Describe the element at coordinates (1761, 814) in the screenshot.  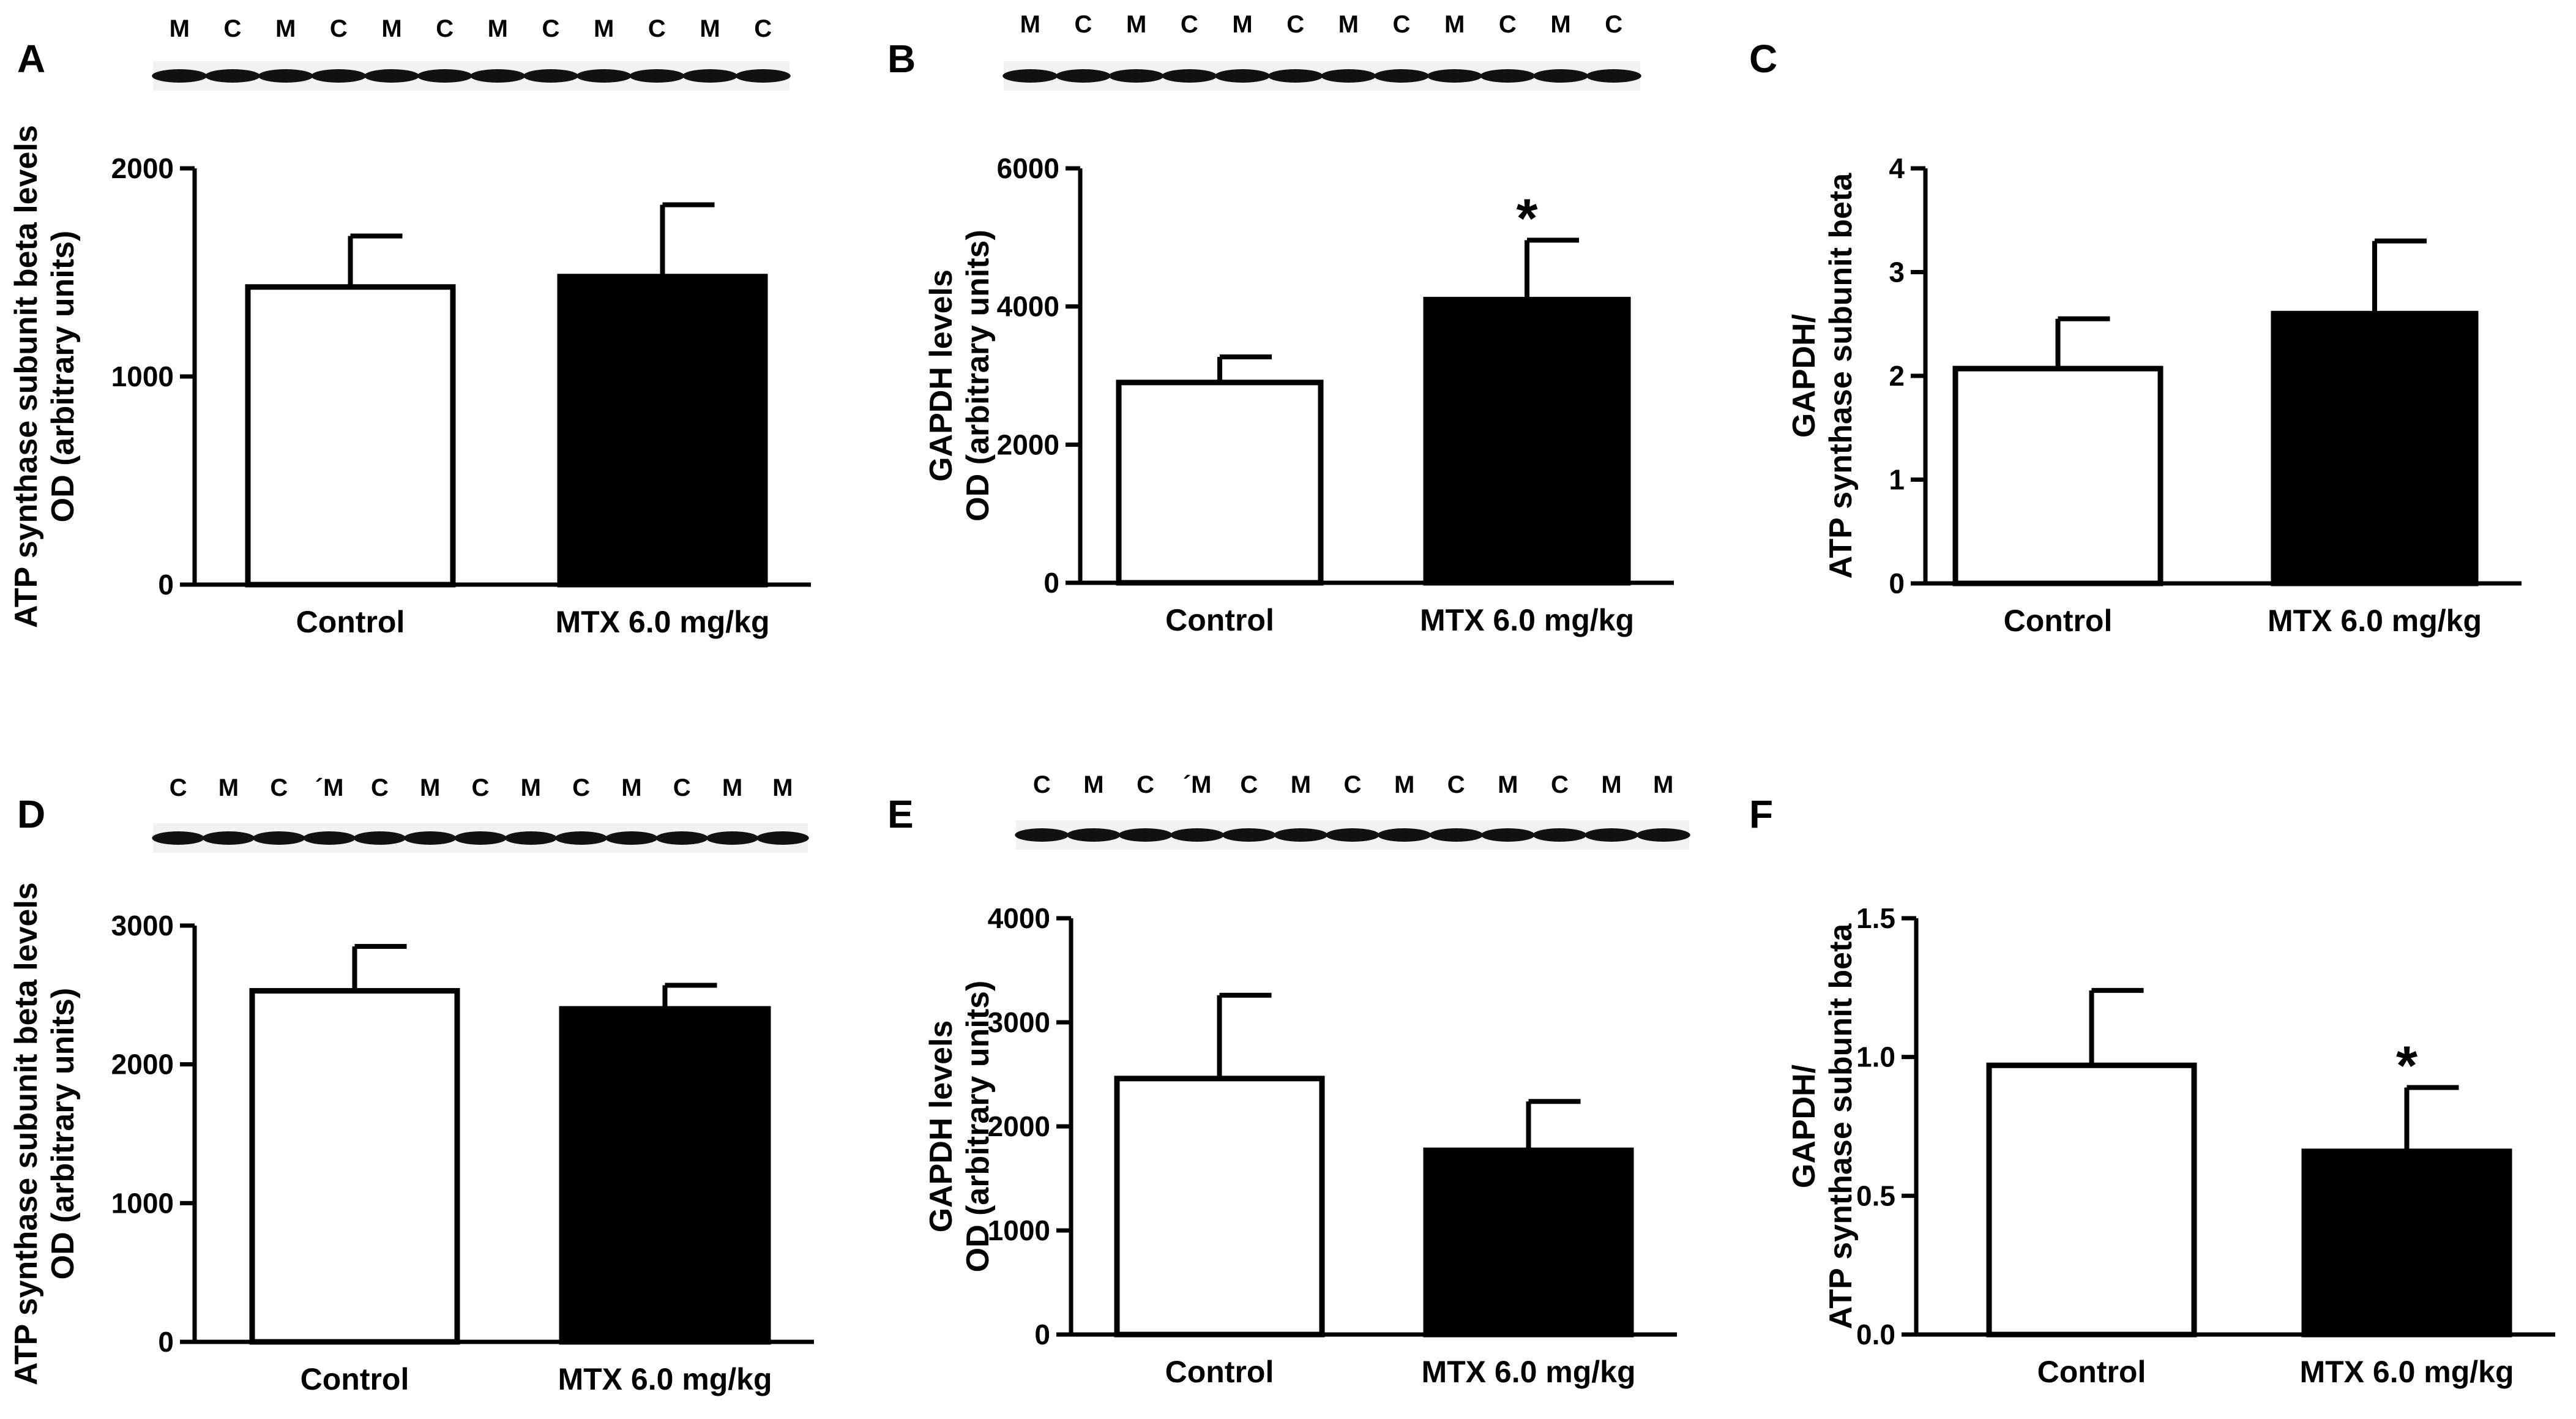
I see `panel-label: F` at that location.